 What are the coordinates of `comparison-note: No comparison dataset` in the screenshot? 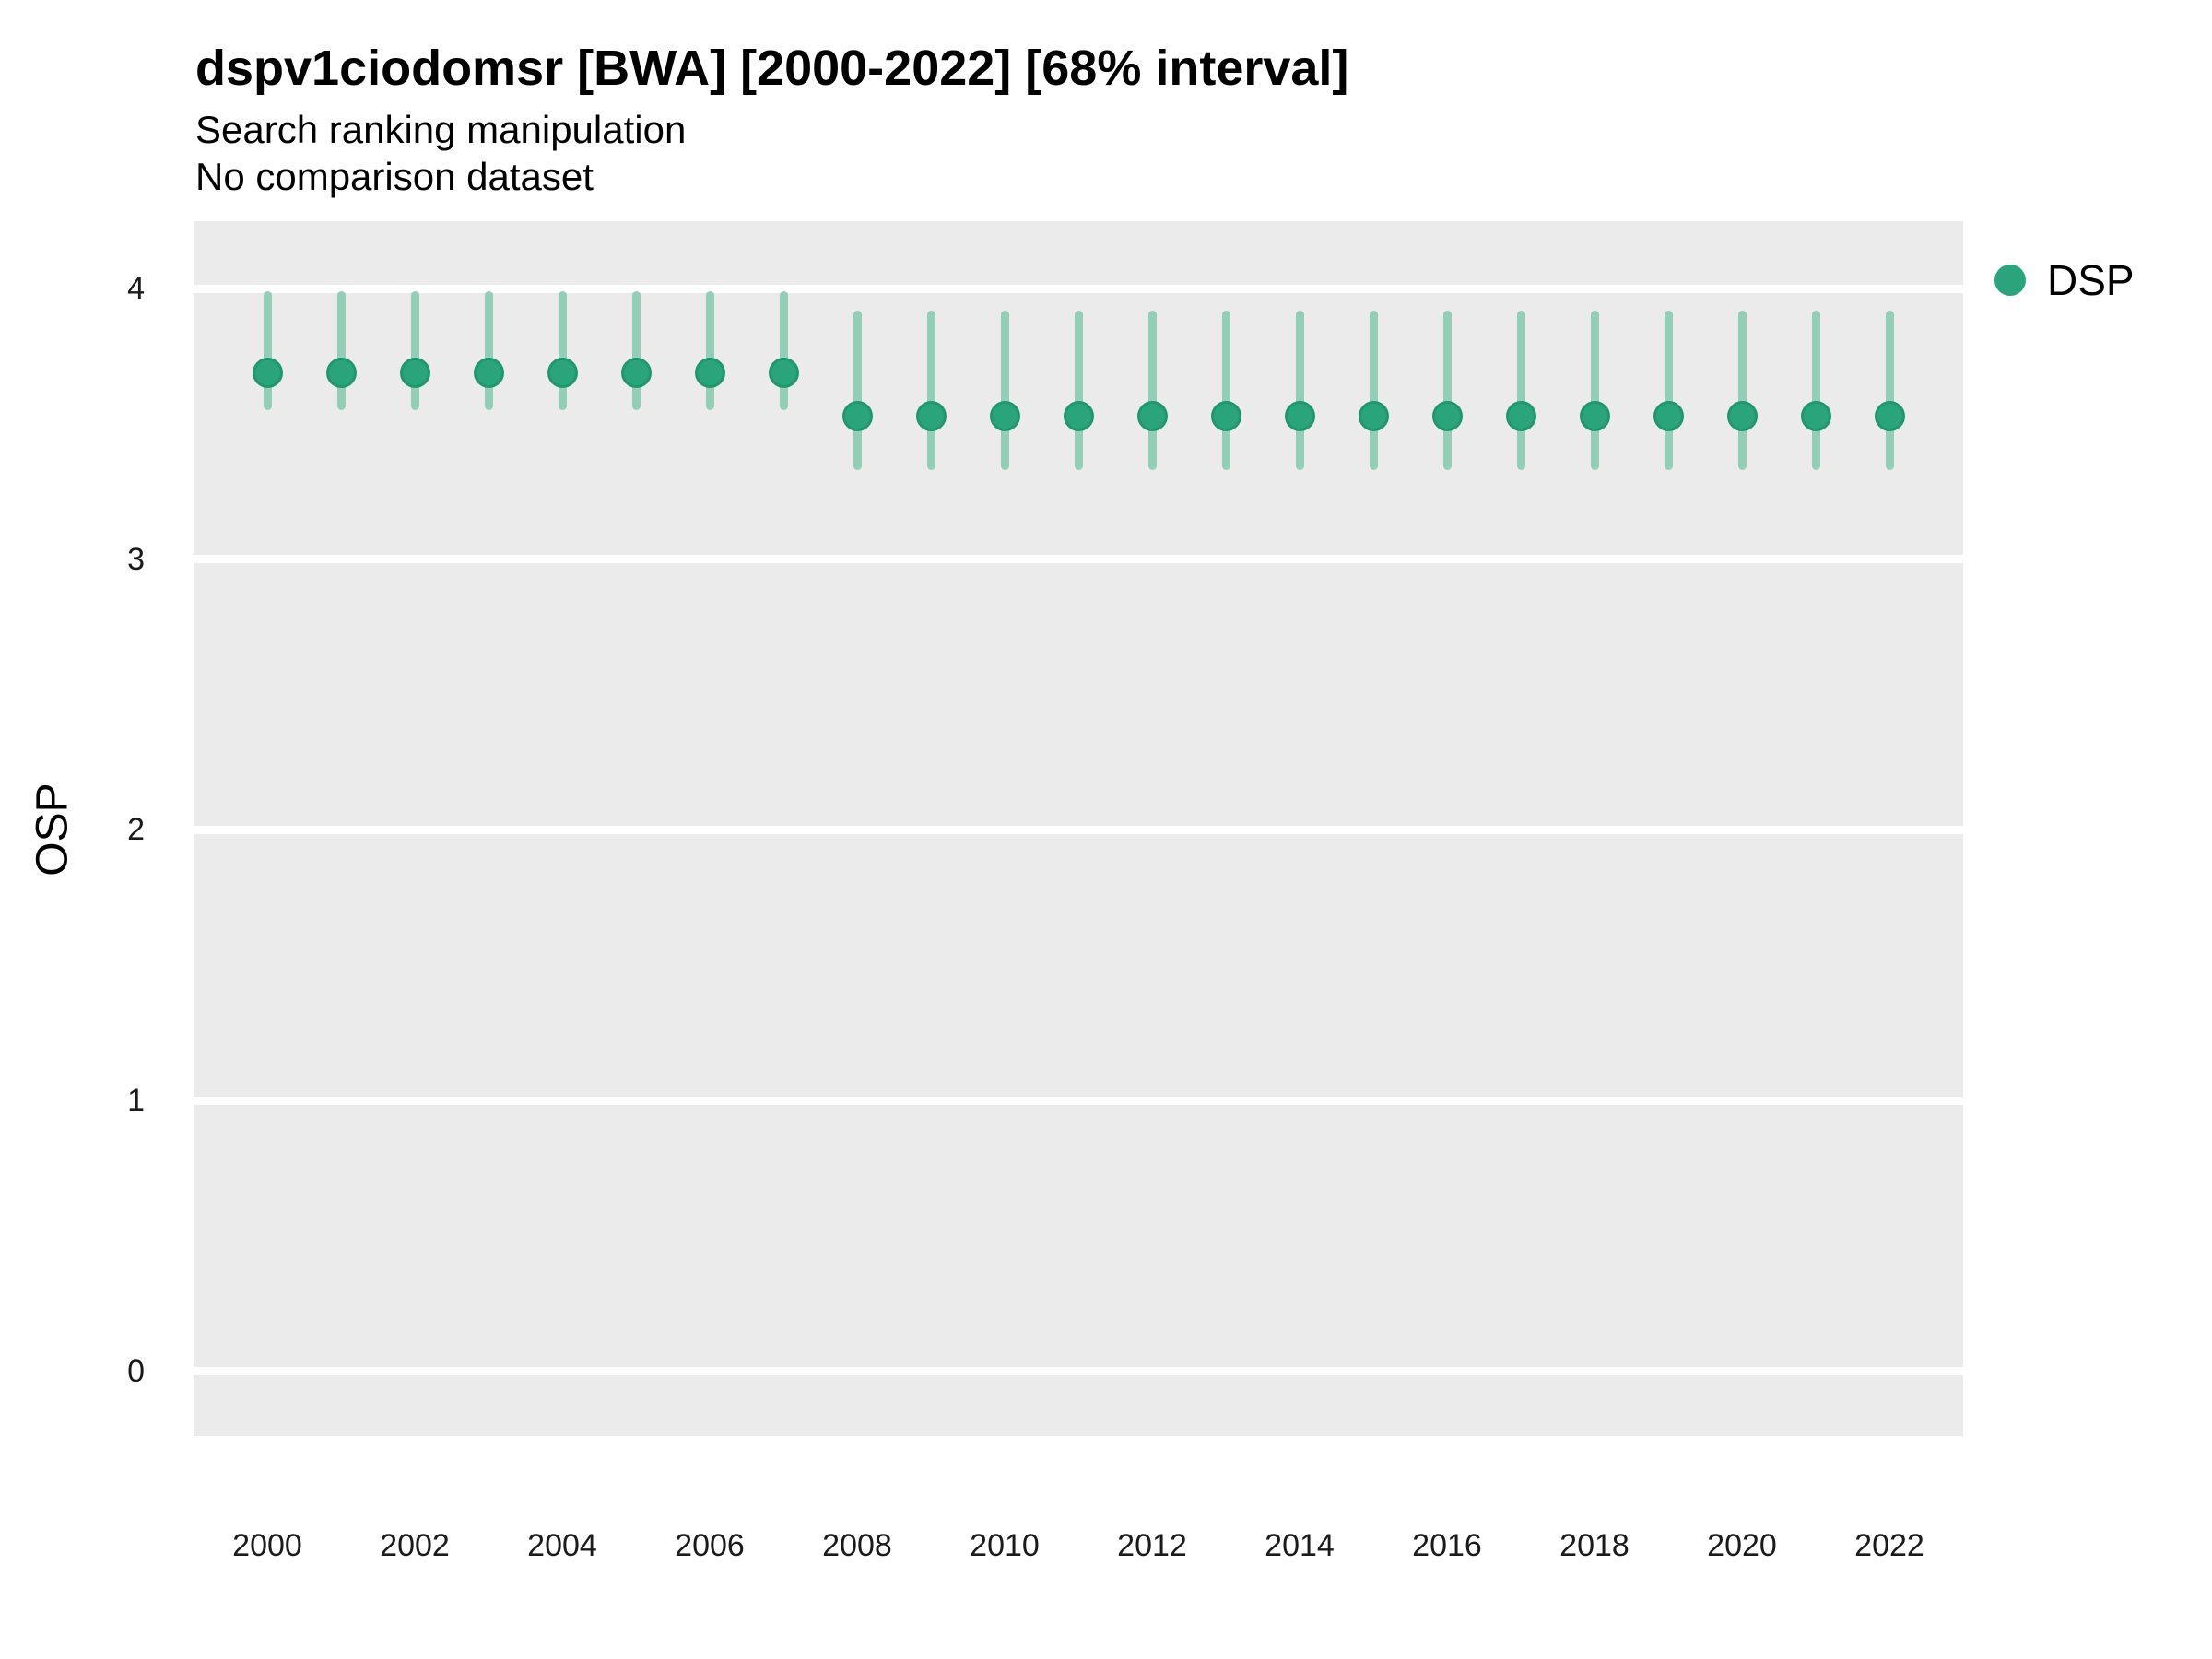 It's located at (394, 176).